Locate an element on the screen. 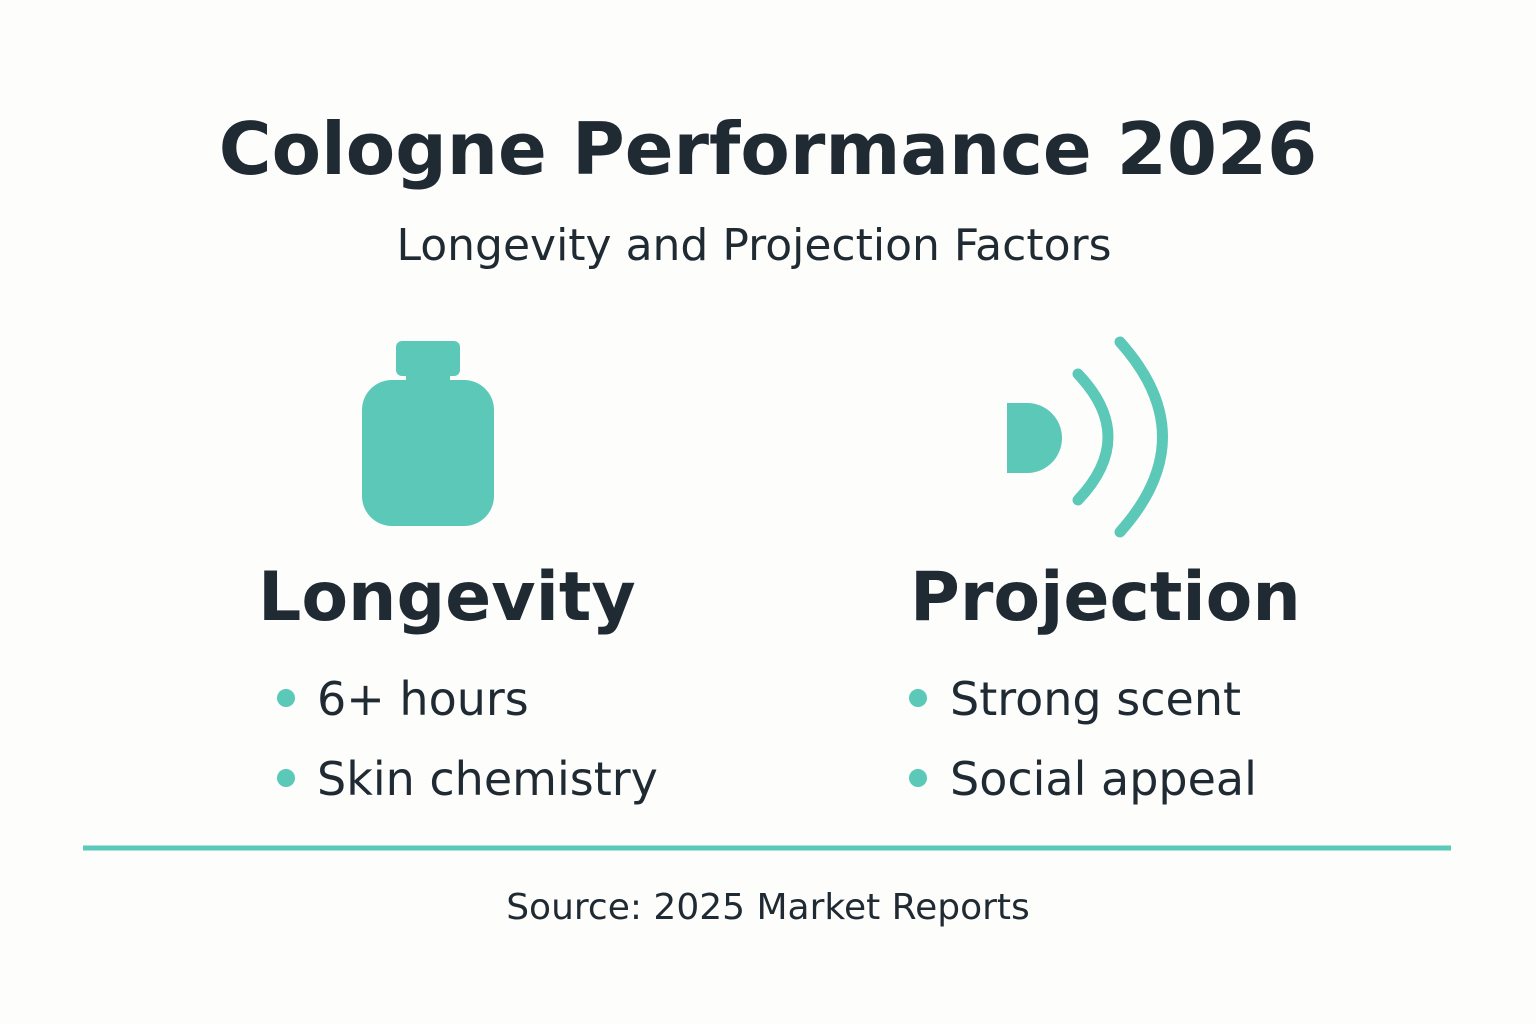 This screenshot has width=1536, height=1024. list-item: Skin chemistry is located at coordinates (487, 779).